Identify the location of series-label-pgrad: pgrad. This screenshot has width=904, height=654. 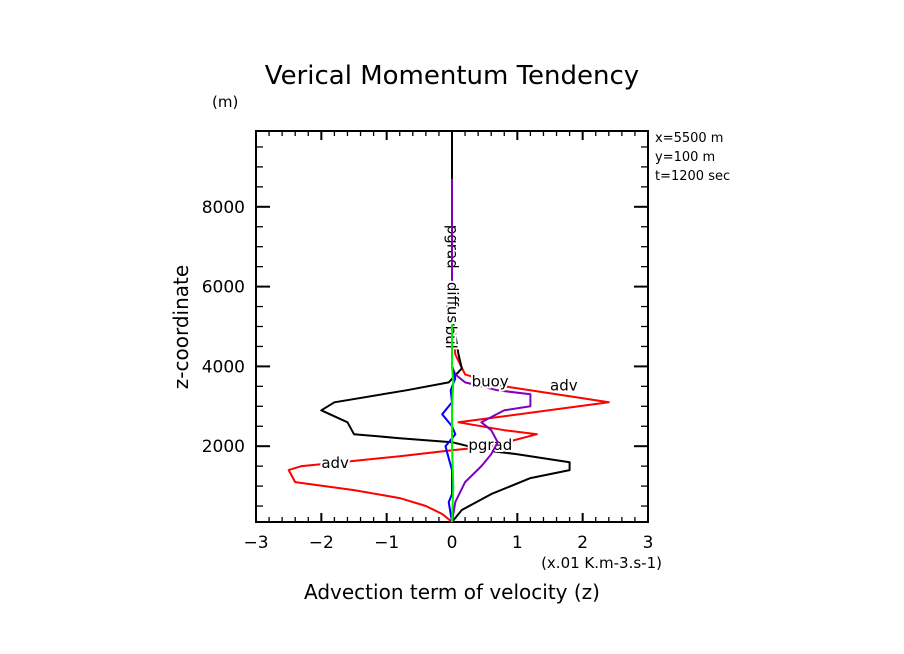
(490, 445).